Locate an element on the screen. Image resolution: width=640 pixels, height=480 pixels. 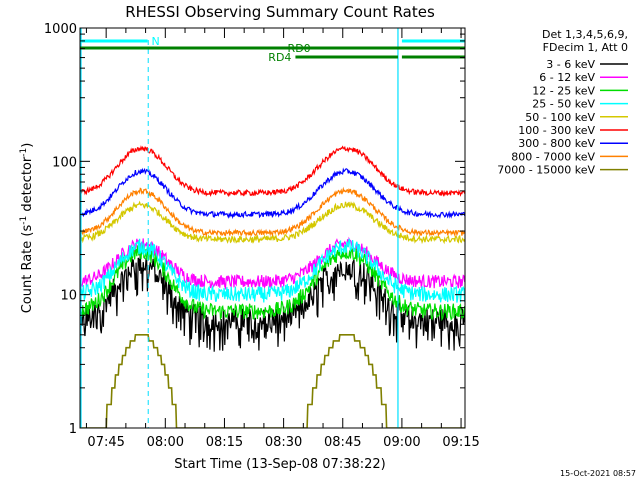
x-tick-label: 08:15 is located at coordinates (224, 442).